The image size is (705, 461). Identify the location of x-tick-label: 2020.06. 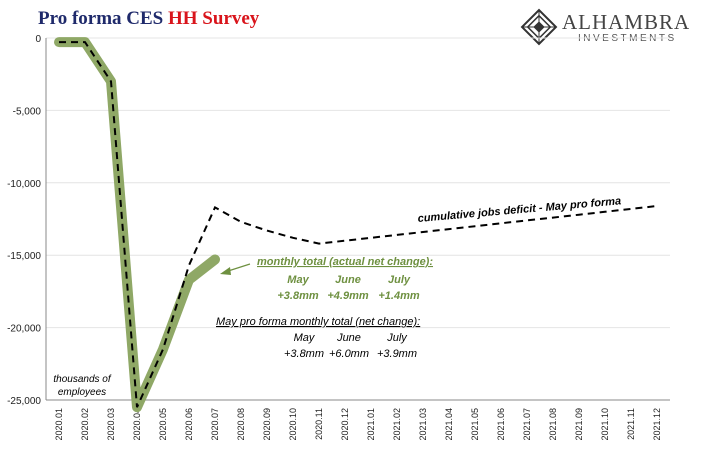
(189, 424).